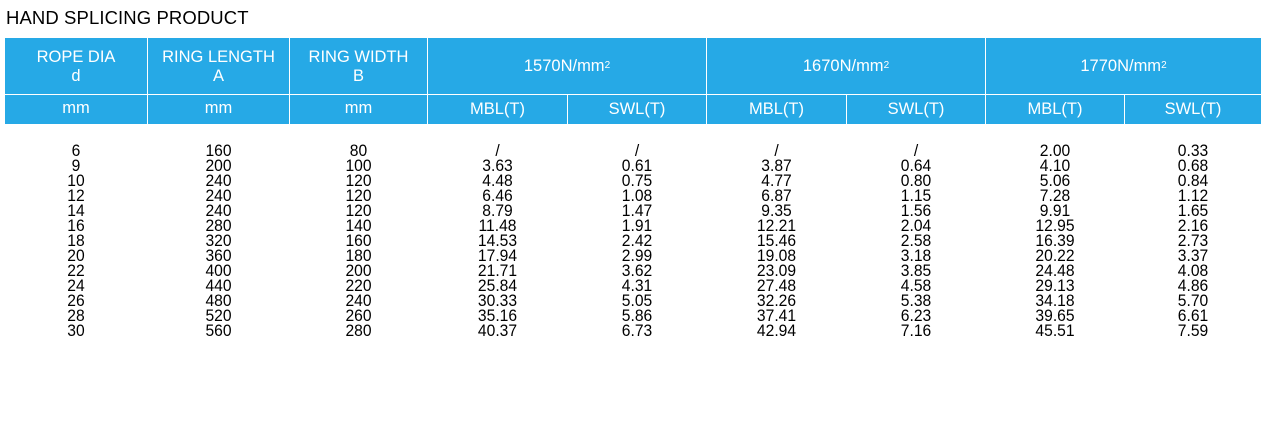  What do you see at coordinates (1055, 315) in the screenshot?
I see `table-cell: 39.65` at bounding box center [1055, 315].